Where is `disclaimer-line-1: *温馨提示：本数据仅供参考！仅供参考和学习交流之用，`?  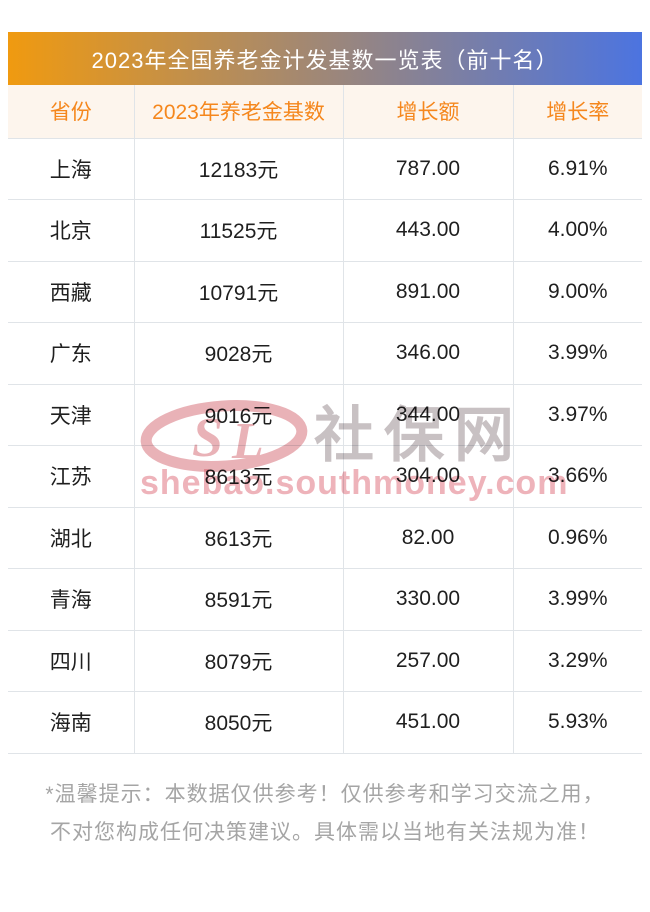
disclaimer-line-1: *温馨提示：本数据仅供参考！仅供参考和学习交流之用， is located at coordinates (325, 794).